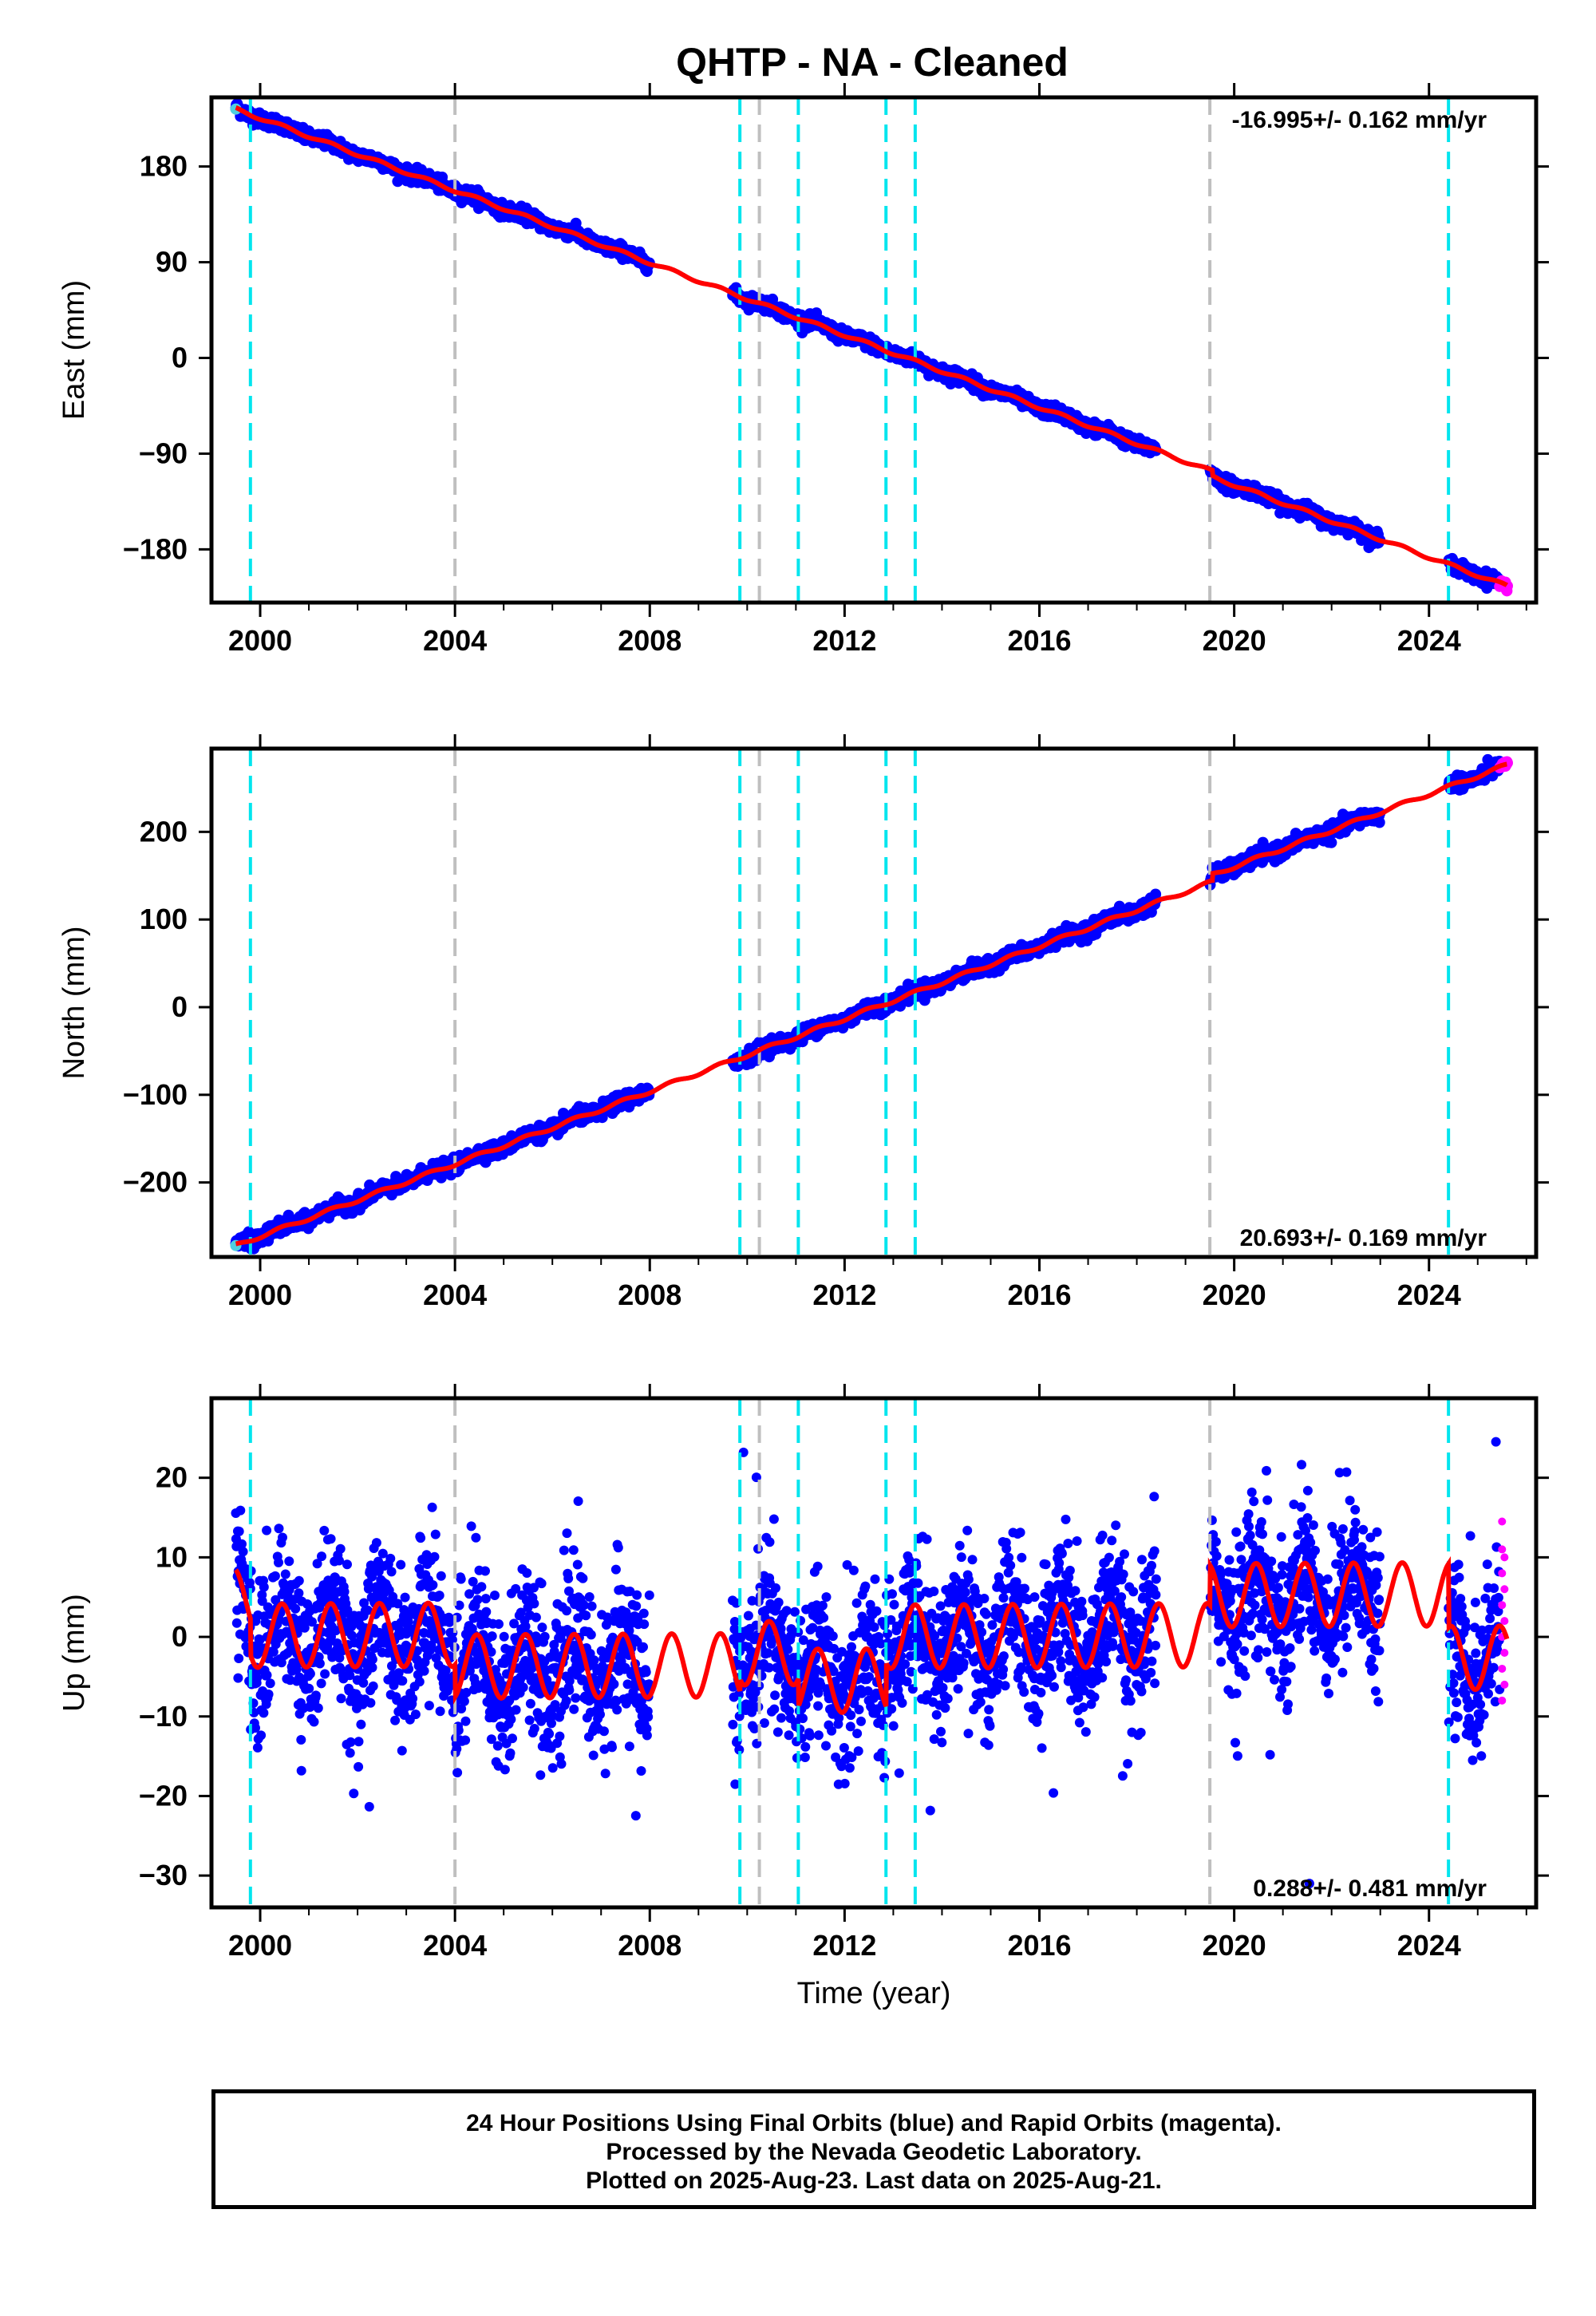  What do you see at coordinates (164, 831) in the screenshot?
I see `y-tick-label: 200` at bounding box center [164, 831].